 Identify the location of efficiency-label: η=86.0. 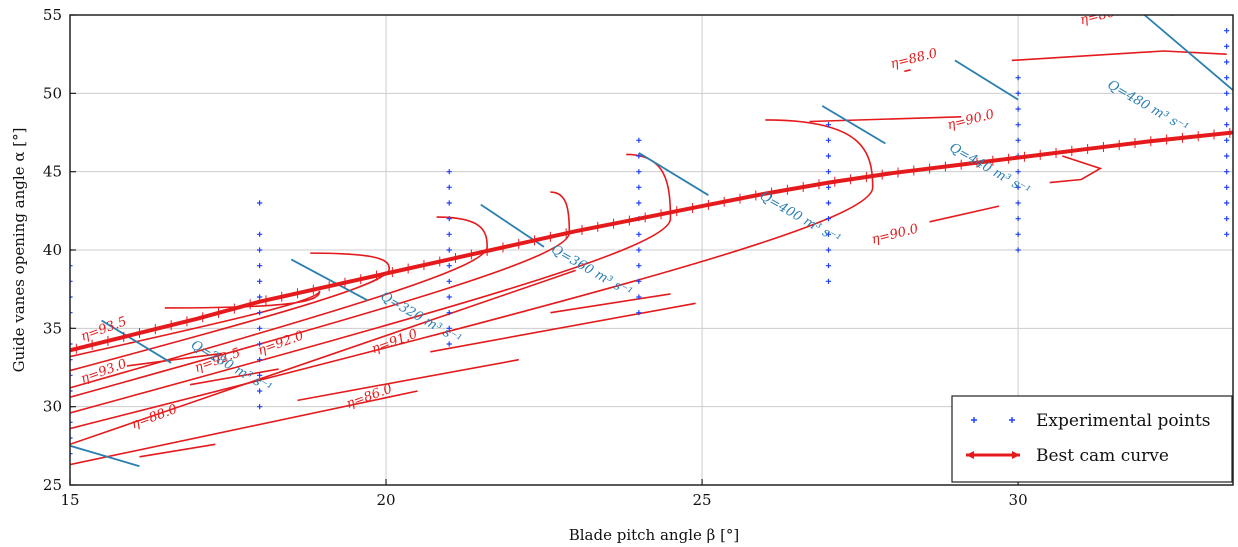
(369, 397).